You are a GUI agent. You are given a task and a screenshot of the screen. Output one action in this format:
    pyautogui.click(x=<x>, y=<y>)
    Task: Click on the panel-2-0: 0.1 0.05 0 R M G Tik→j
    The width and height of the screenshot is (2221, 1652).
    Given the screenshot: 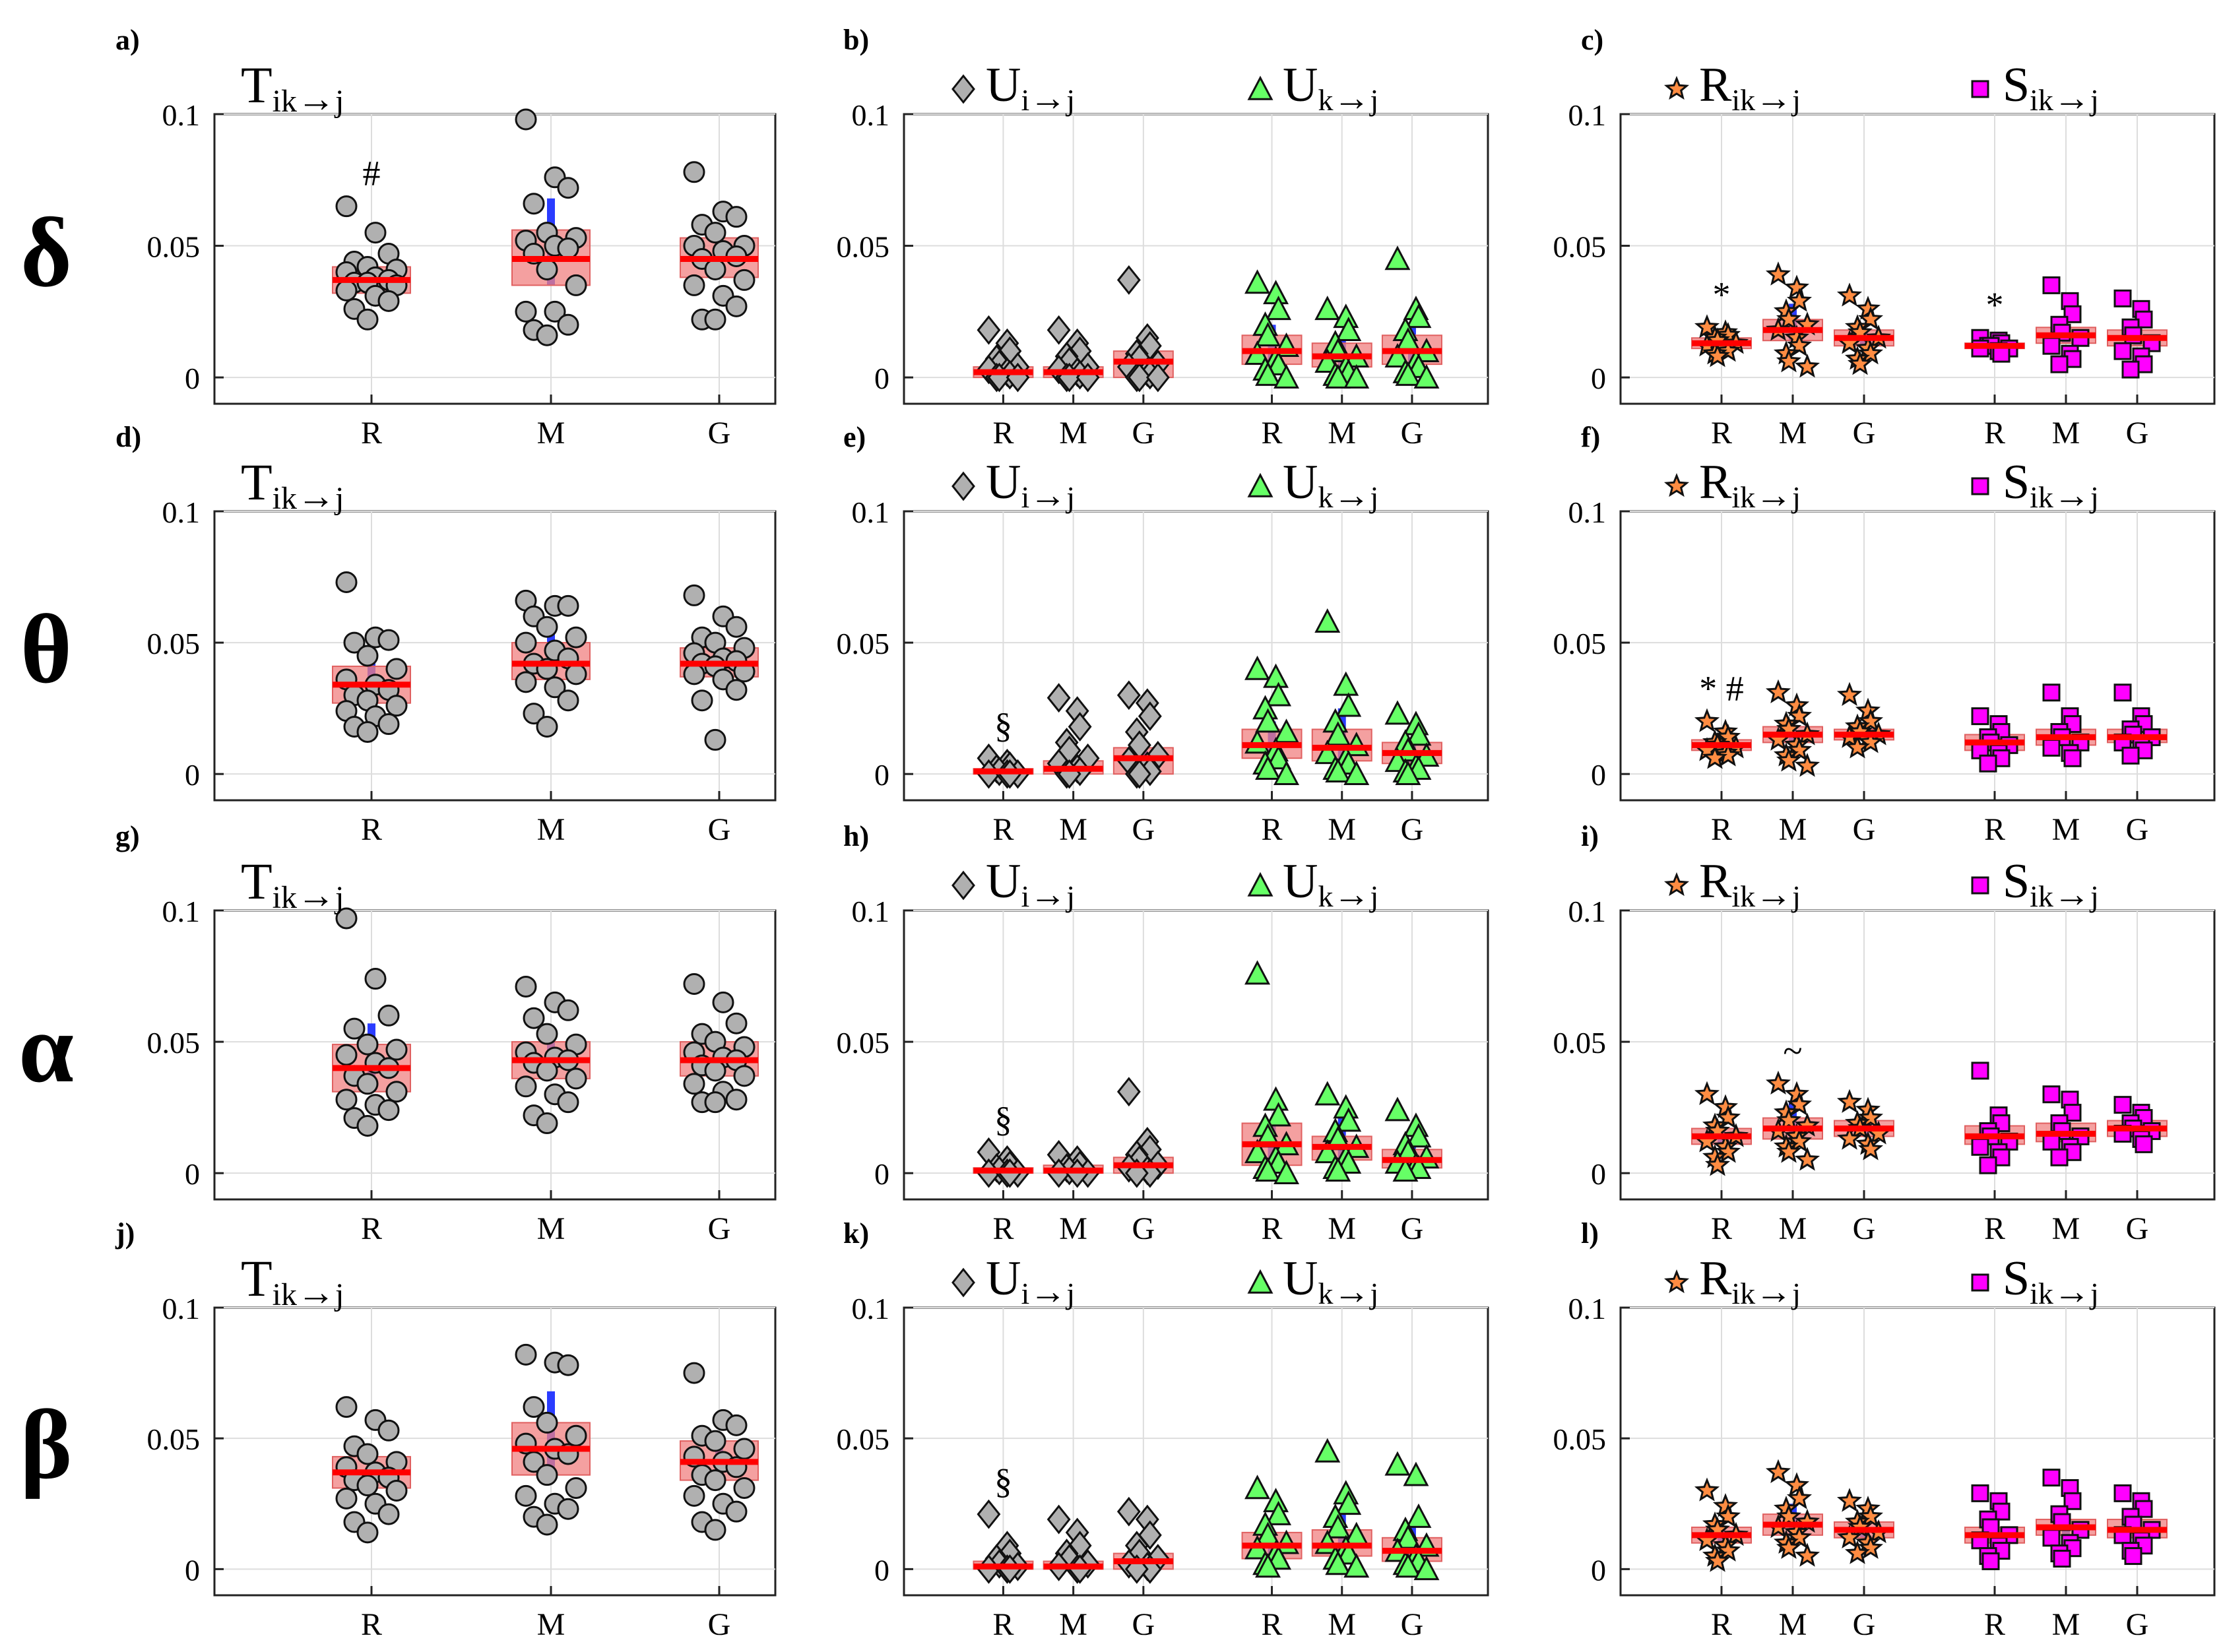 What is the action you would take?
    pyautogui.click(x=462, y=1049)
    